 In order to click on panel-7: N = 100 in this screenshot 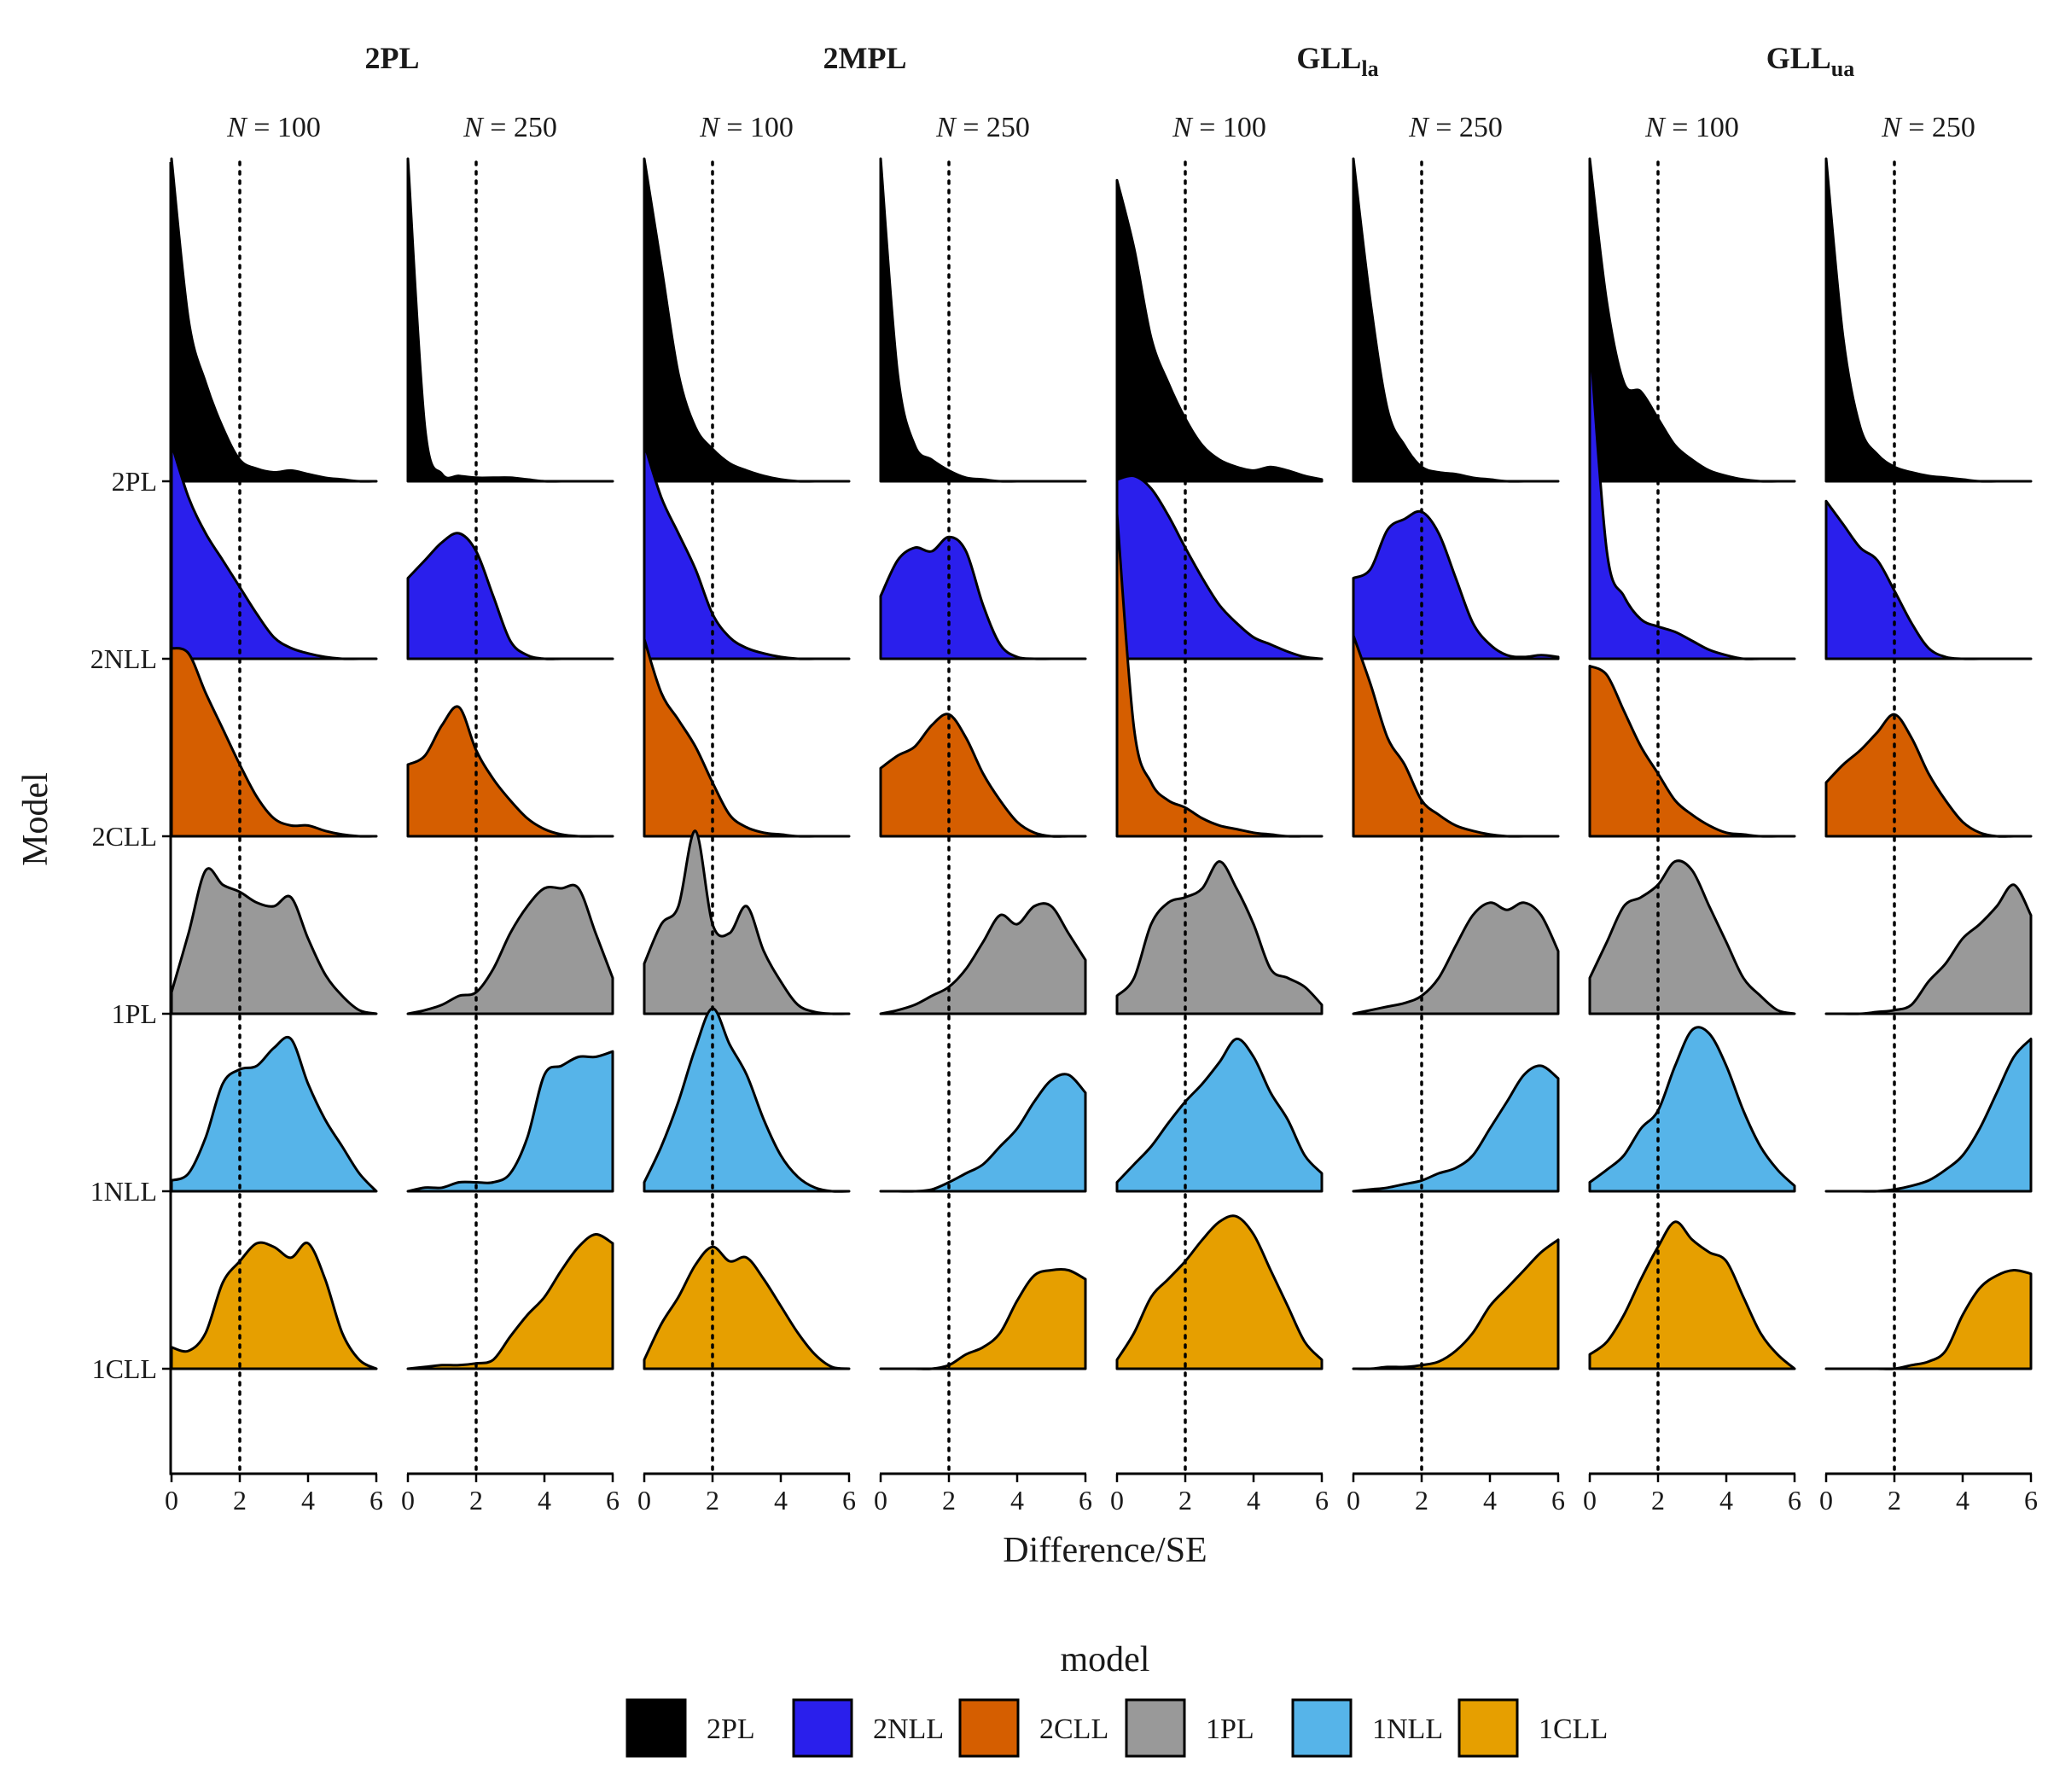, I will do `click(1692, 793)`.